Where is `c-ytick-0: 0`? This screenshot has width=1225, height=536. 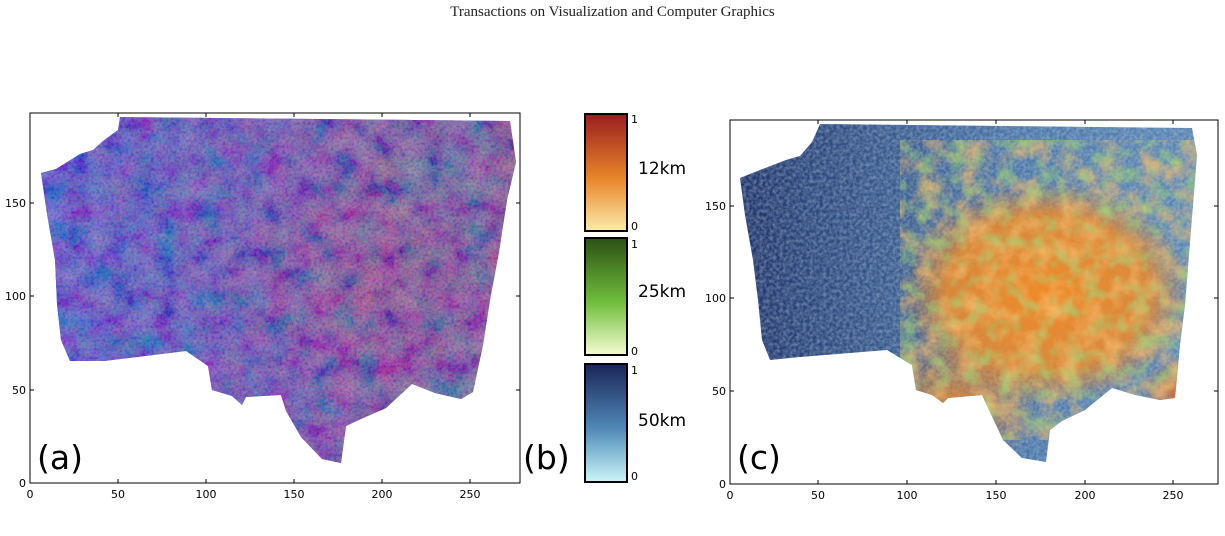 c-ytick-0: 0 is located at coordinates (722, 484).